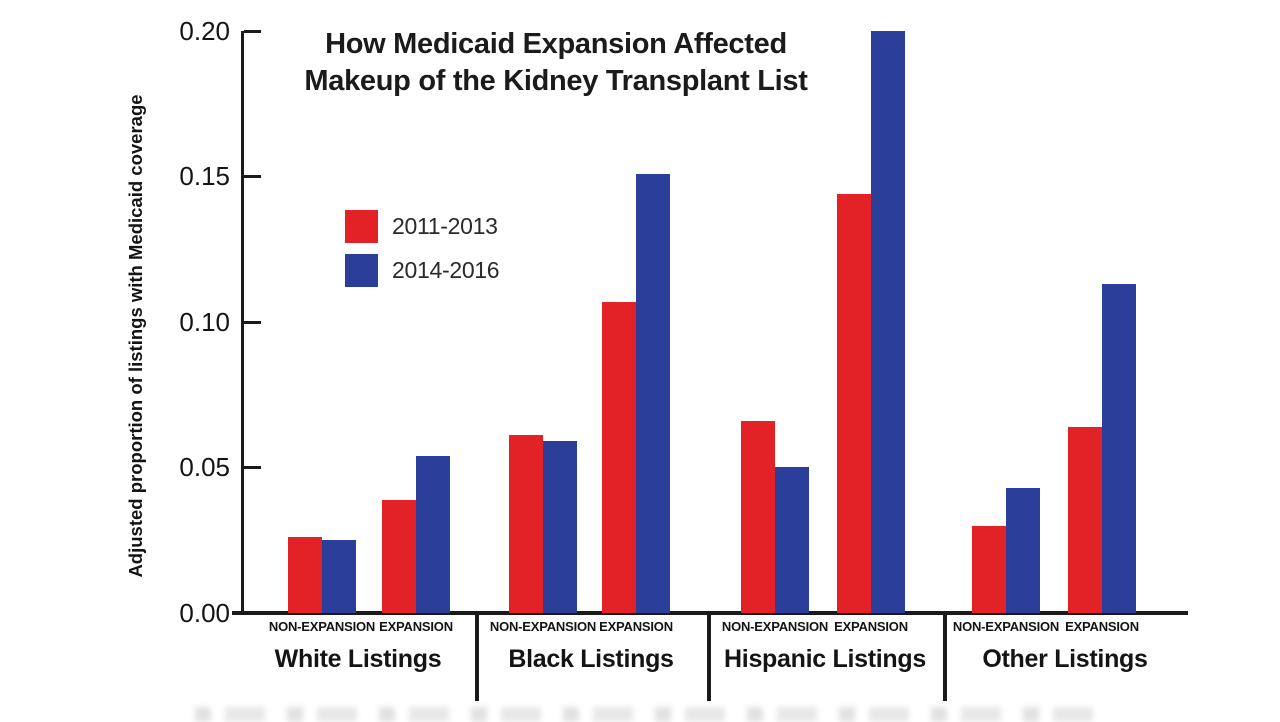 The image size is (1280, 722). What do you see at coordinates (1065, 659) in the screenshot?
I see `group-label: Other Listings` at bounding box center [1065, 659].